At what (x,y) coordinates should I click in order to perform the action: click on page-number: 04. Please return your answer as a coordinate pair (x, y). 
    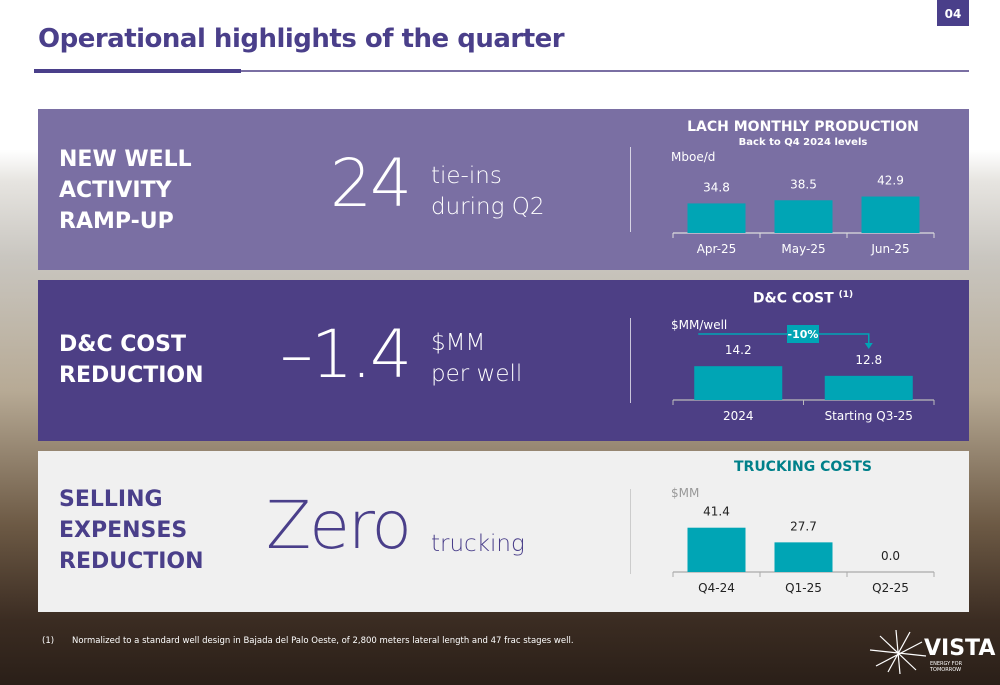
    Looking at the image, I should click on (953, 13).